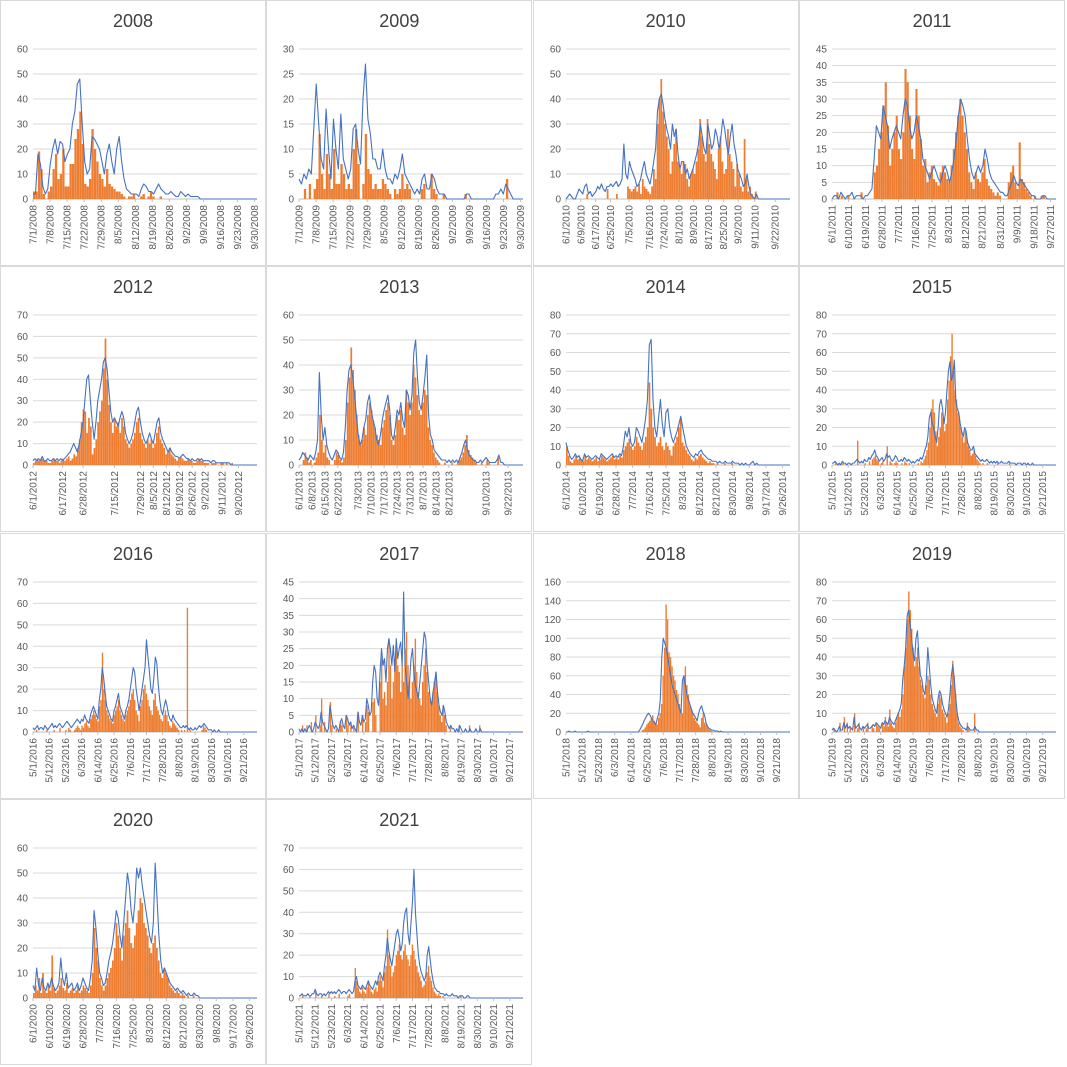  I want to click on y-tick-label: 160, so click(552, 582).